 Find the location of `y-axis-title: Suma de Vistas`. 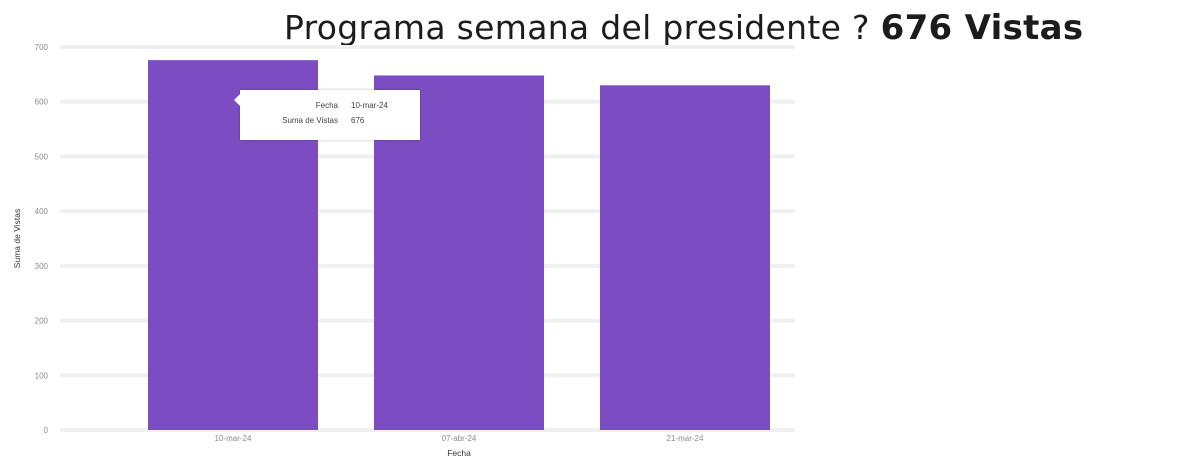

y-axis-title: Suma de Vistas is located at coordinates (17, 238).